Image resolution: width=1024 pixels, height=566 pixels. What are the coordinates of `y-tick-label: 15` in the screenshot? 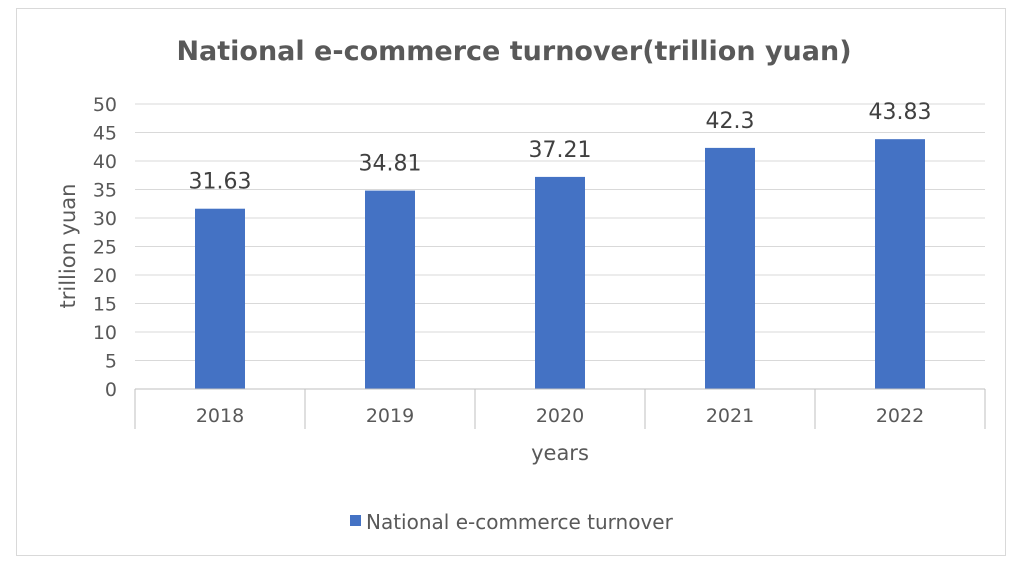 It's located at (105, 305).